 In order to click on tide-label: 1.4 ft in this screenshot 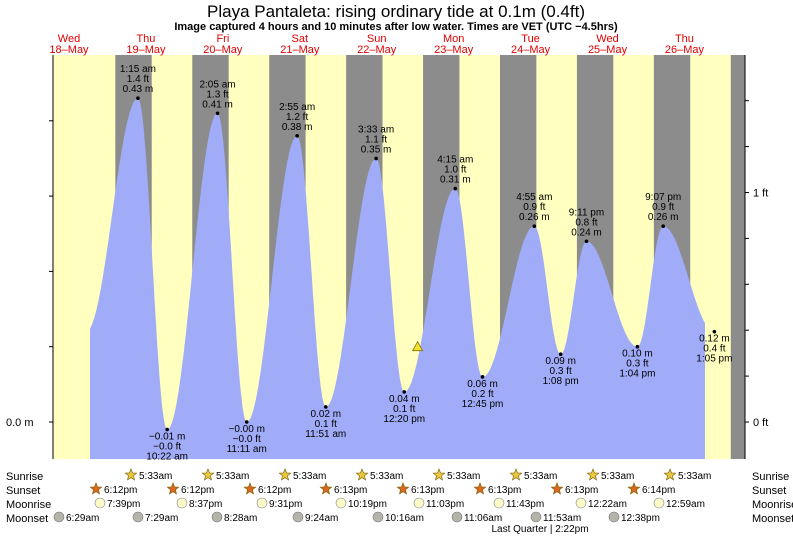, I will do `click(138, 79)`.